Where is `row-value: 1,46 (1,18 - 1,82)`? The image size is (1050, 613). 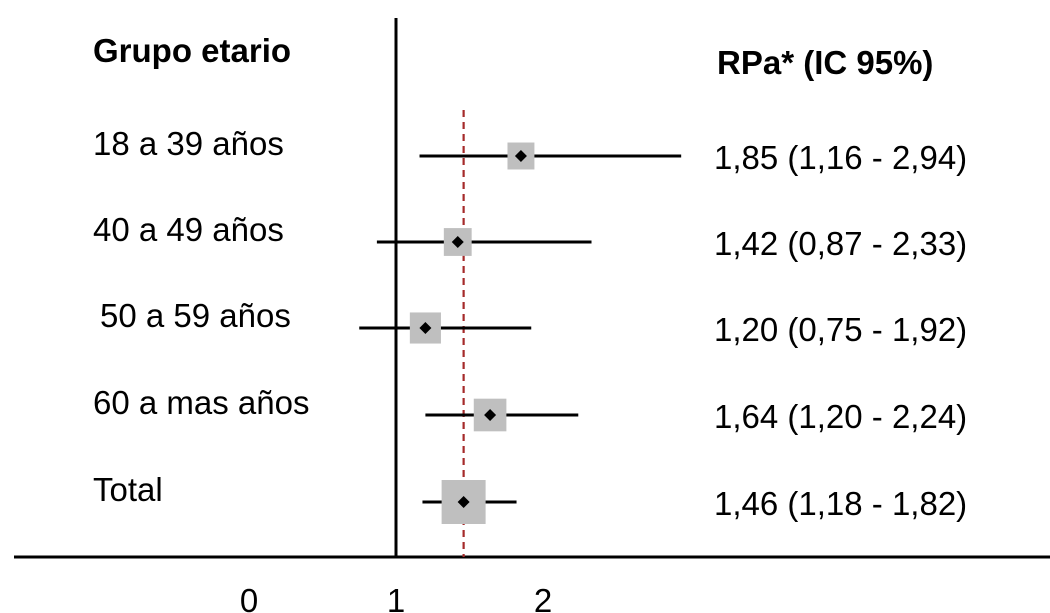 row-value: 1,46 (1,18 - 1,82) is located at coordinates (840, 503).